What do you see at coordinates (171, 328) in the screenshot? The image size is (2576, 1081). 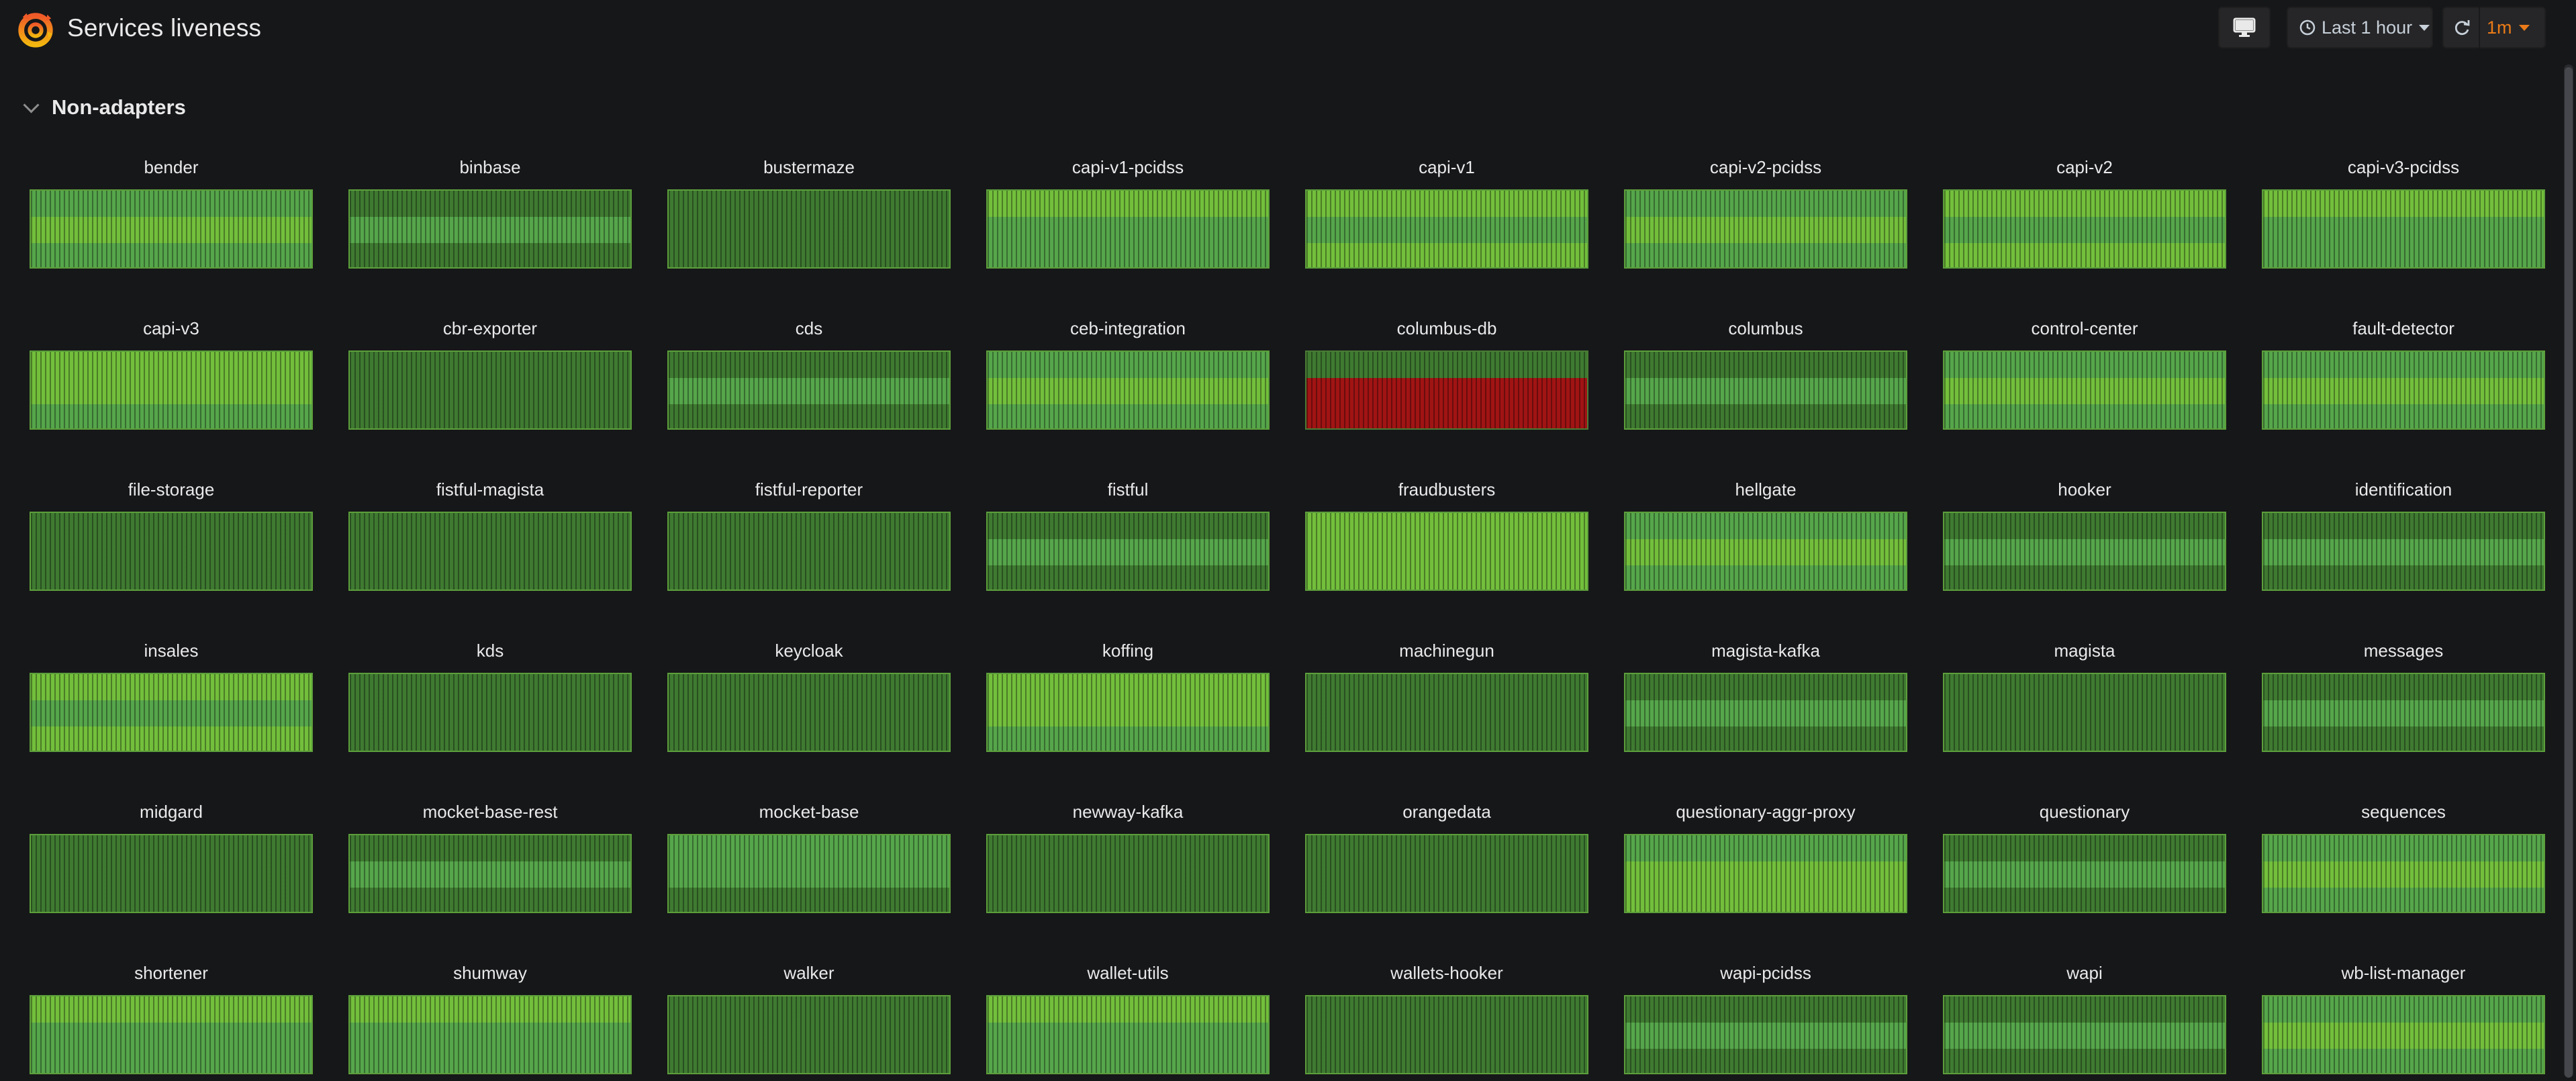 I see `panel-title: capi-v3` at bounding box center [171, 328].